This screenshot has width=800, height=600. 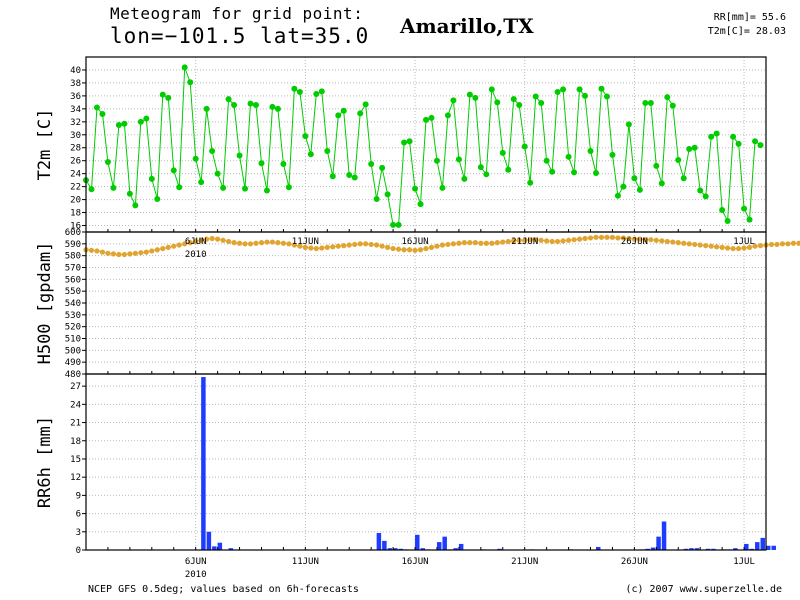 What do you see at coordinates (73, 328) in the screenshot?
I see `y-tick-label: 520` at bounding box center [73, 328].